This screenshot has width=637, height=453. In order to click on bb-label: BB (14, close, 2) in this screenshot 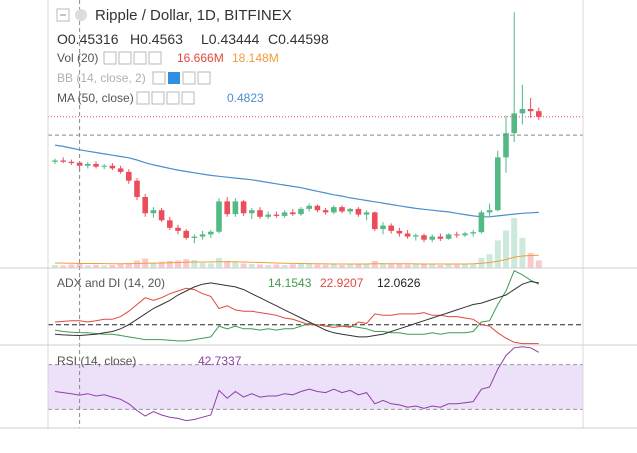, I will do `click(101, 78)`.